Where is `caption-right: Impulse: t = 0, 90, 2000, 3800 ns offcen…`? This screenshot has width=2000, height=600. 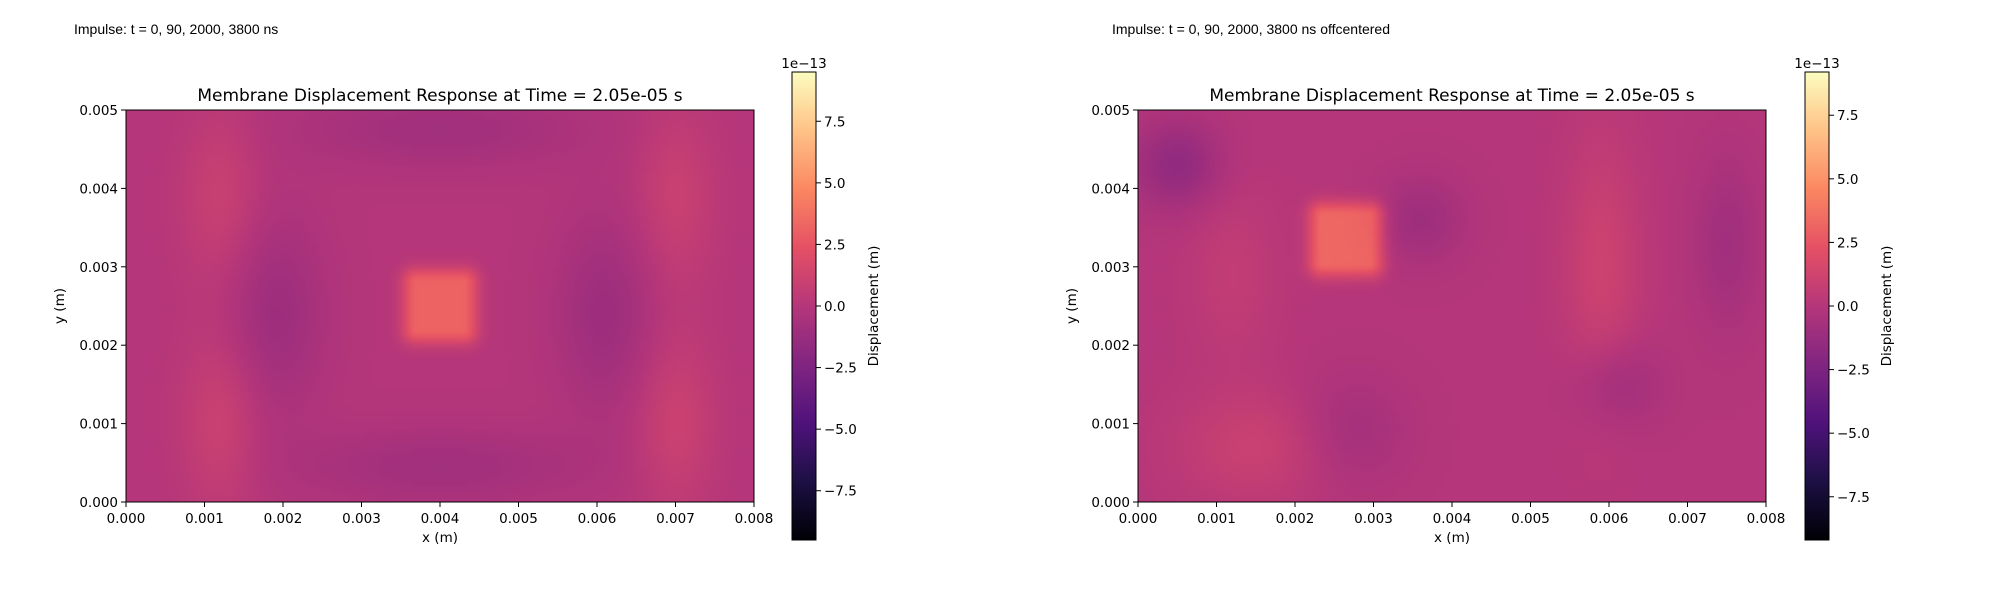 caption-right: Impulse: t = 0, 90, 2000, 3800 ns offcen… is located at coordinates (1251, 29).